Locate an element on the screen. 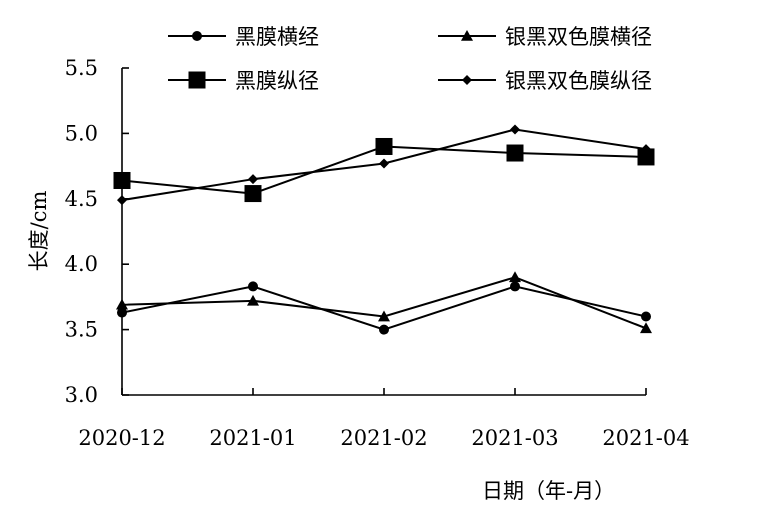 The width and height of the screenshot is (759, 525). legend-label: 黑膜纵径 is located at coordinates (277, 81).